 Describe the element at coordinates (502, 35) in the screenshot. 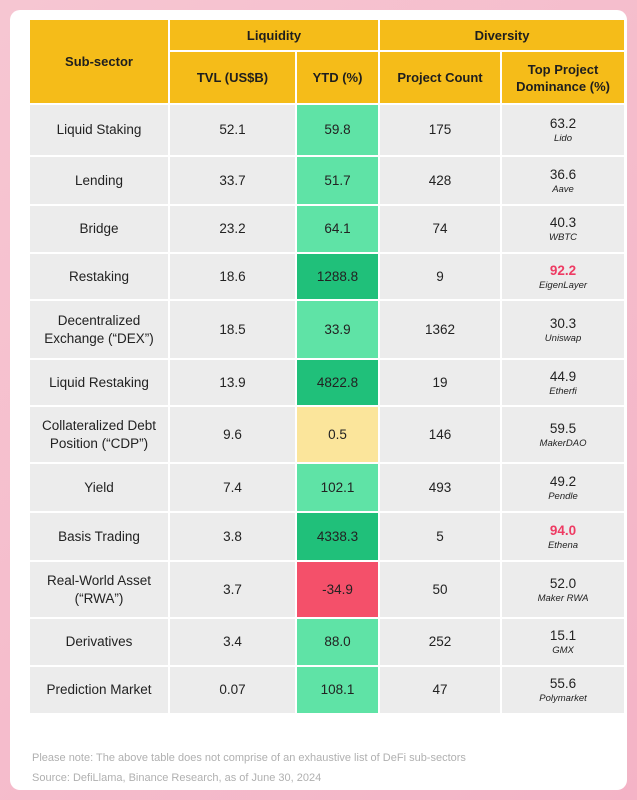

I see `header-cell: Diversity` at that location.